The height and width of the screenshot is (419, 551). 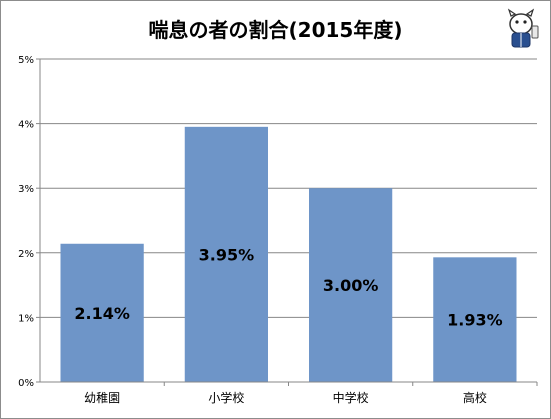 I want to click on data-label: 3.95%, so click(x=227, y=254).